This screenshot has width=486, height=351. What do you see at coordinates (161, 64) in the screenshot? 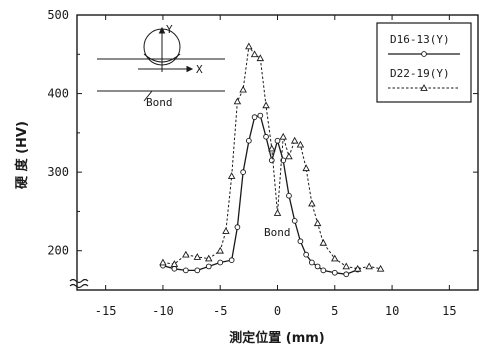
I see `inset-diagram` at bounding box center [161, 64].